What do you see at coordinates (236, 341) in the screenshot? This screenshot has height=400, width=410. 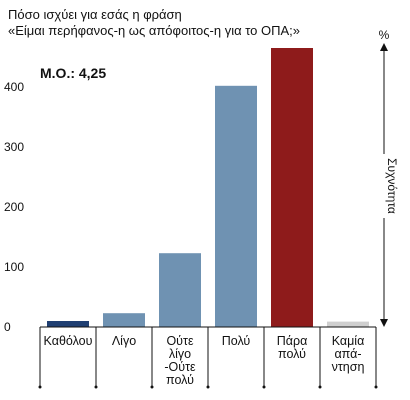 I see `category-label: Πολύ` at bounding box center [236, 341].